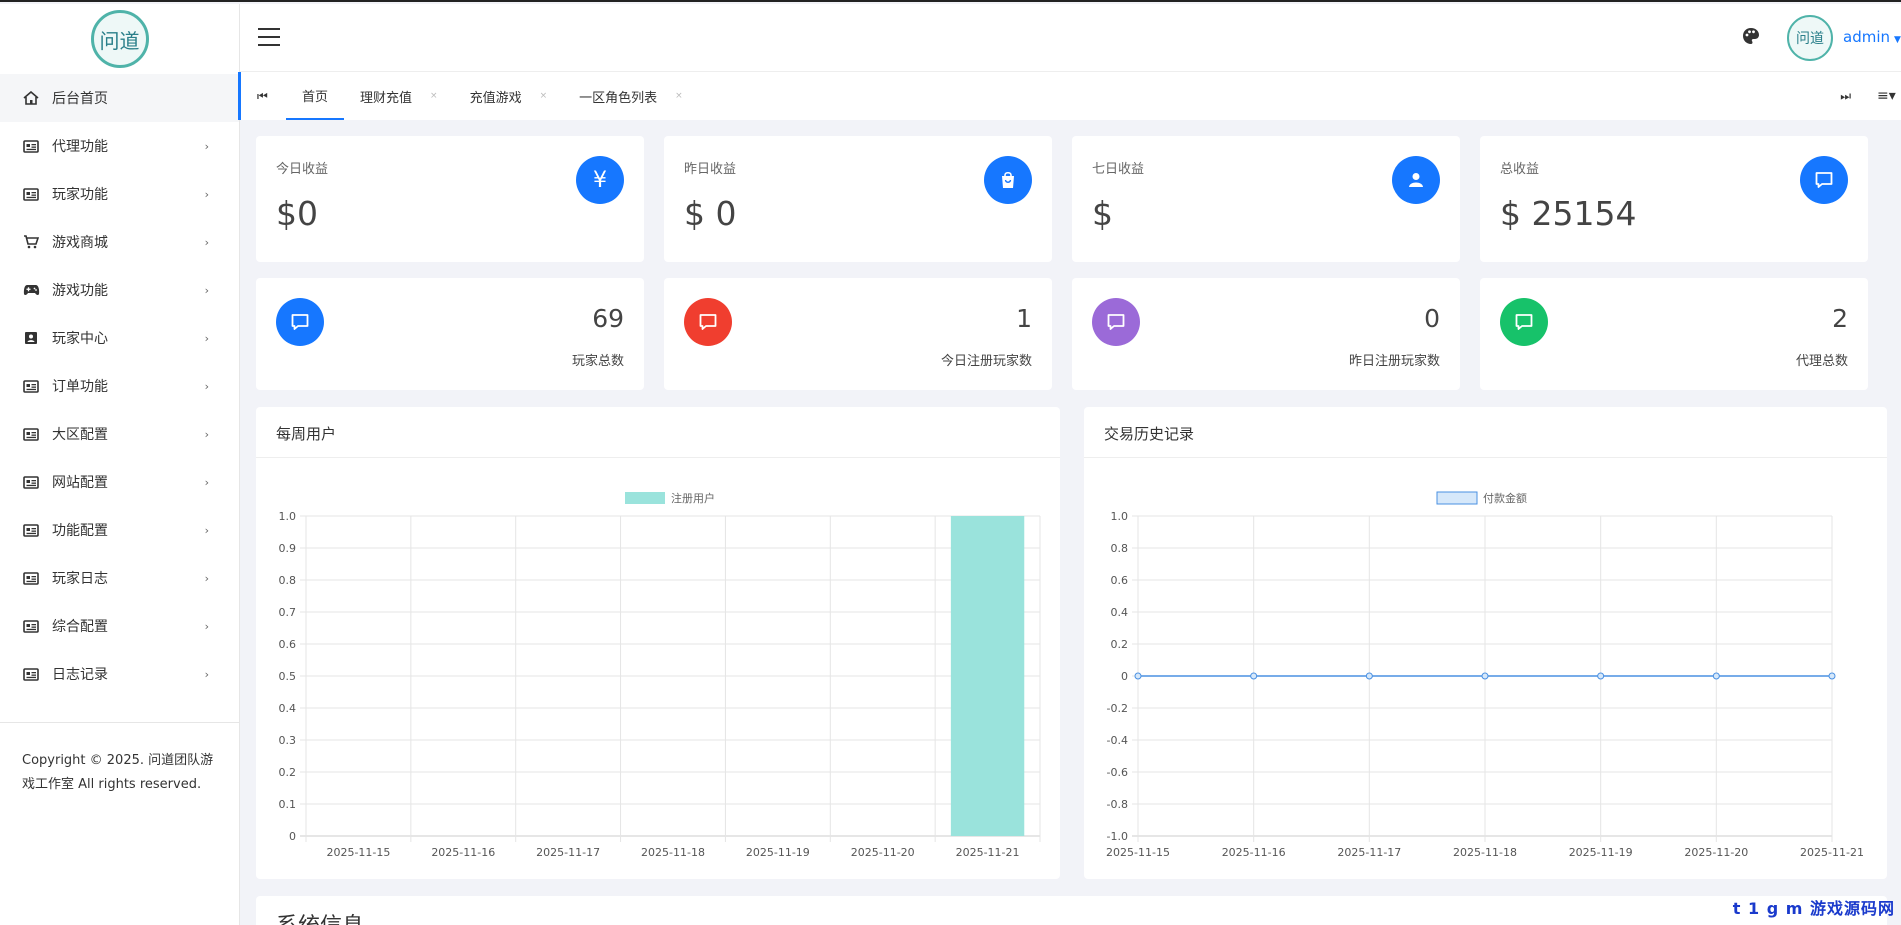 The width and height of the screenshot is (1901, 925). Describe the element at coordinates (1481, 498) in the screenshot. I see `chart-legend: 付款金额` at that location.